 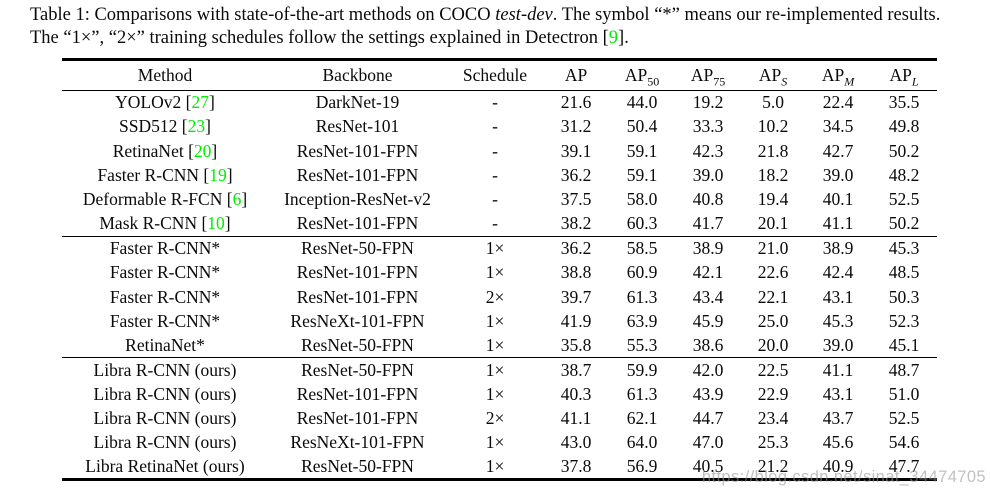 What do you see at coordinates (642, 199) in the screenshot?
I see `metric-cell: 58.0` at bounding box center [642, 199].